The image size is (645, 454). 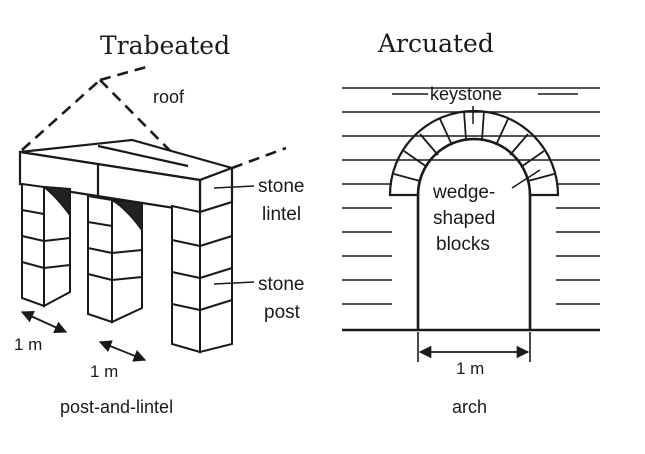 What do you see at coordinates (526, 179) in the screenshot?
I see `wedge-pointer` at bounding box center [526, 179].